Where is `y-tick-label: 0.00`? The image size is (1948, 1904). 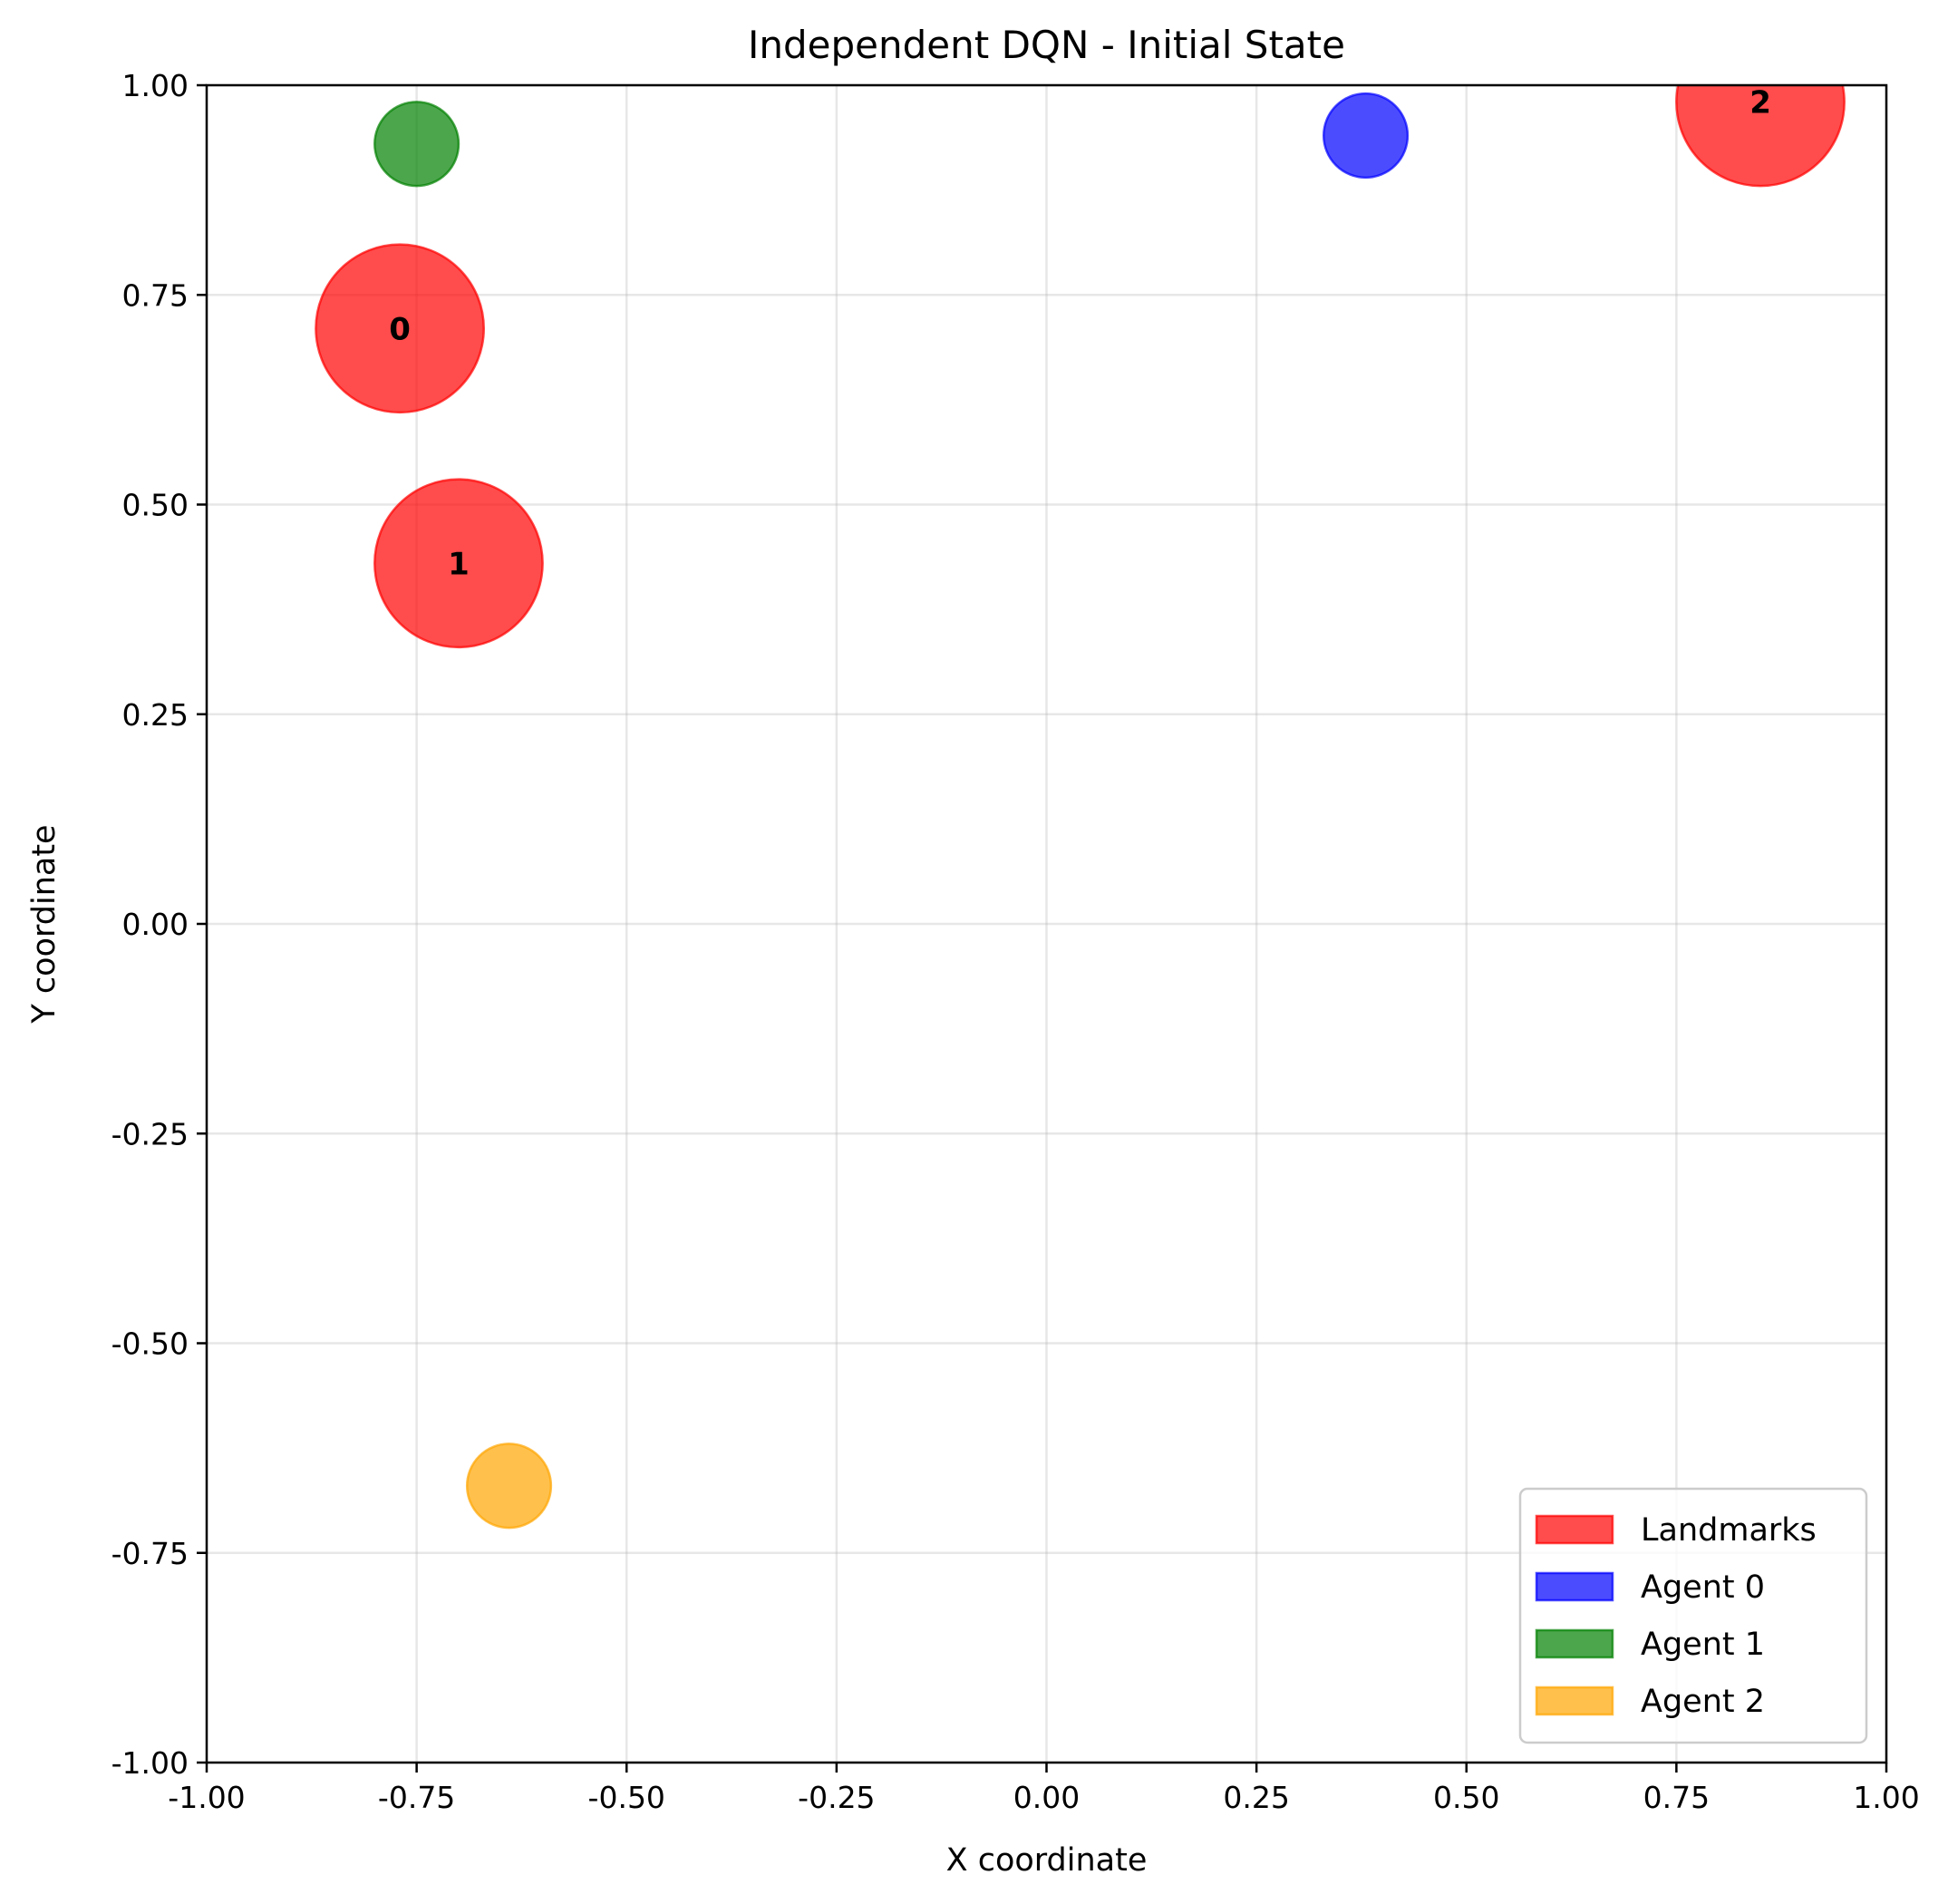 y-tick-label: 0.00 is located at coordinates (155, 924).